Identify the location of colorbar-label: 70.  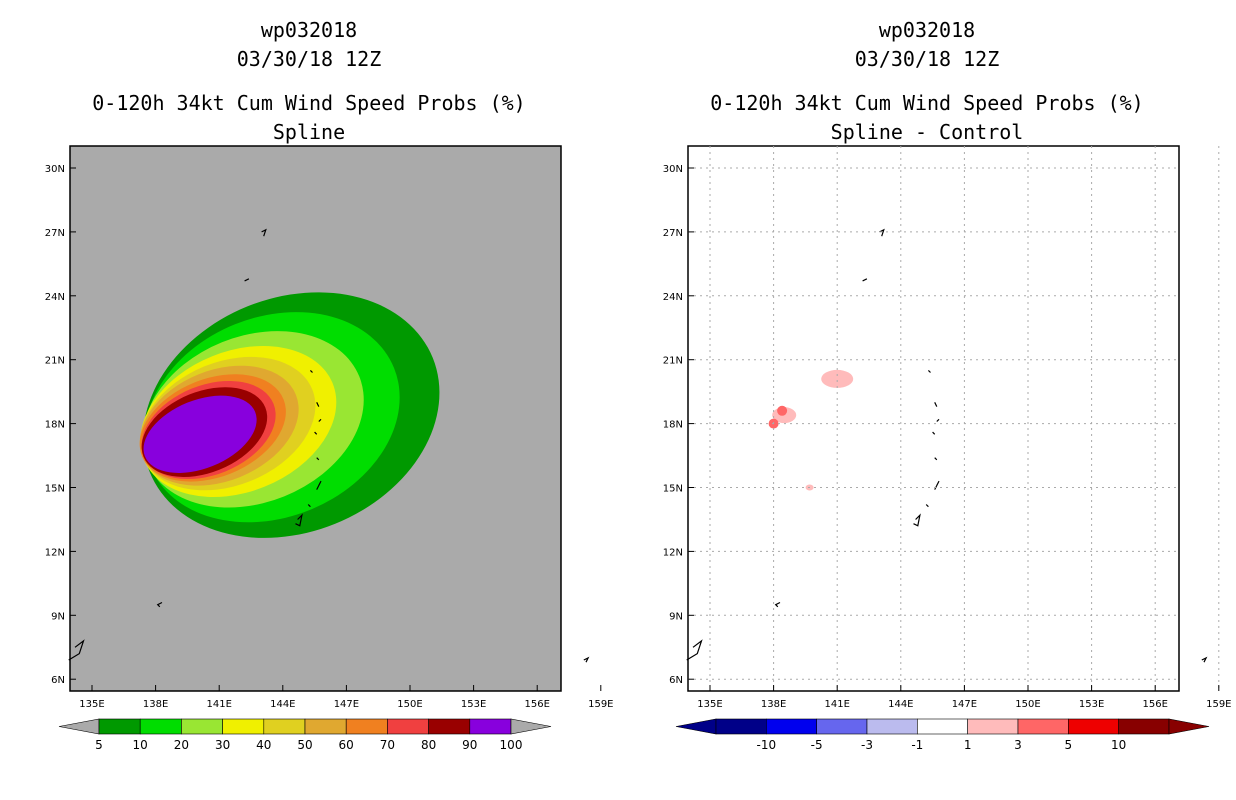
(387, 745).